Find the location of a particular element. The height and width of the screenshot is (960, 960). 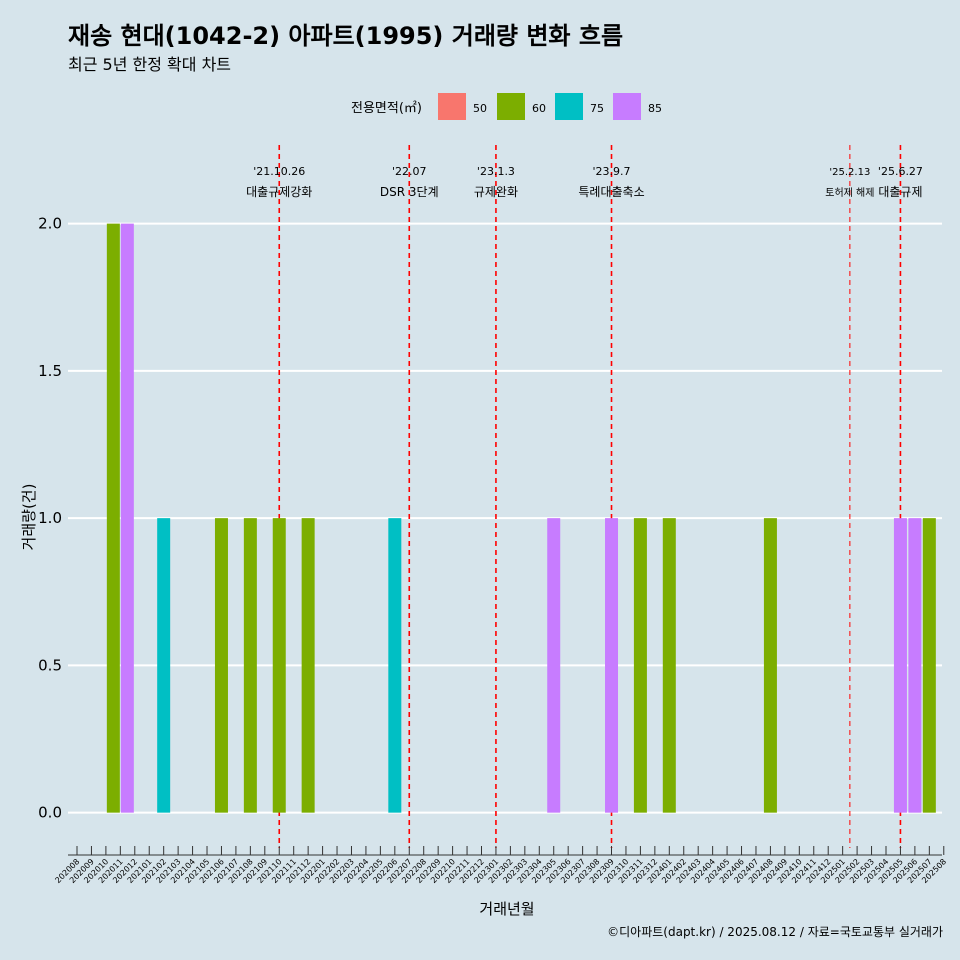

y-tick-label-1: 0.5 is located at coordinates (50, 665).